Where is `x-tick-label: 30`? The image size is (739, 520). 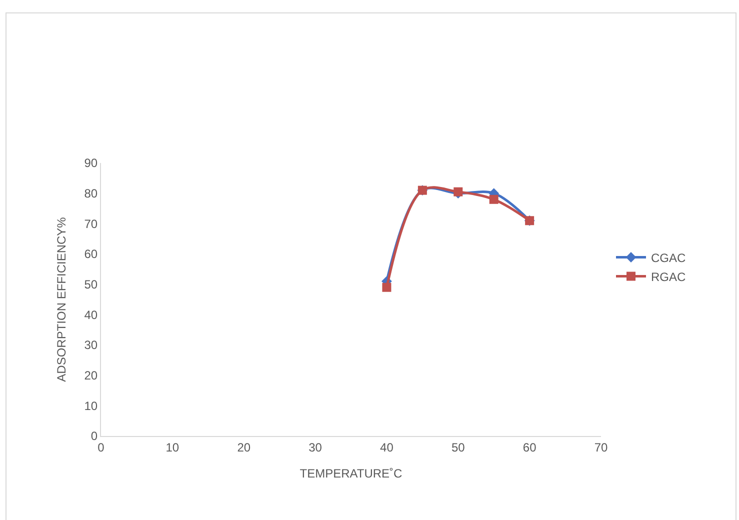
x-tick-label: 30 is located at coordinates (315, 447).